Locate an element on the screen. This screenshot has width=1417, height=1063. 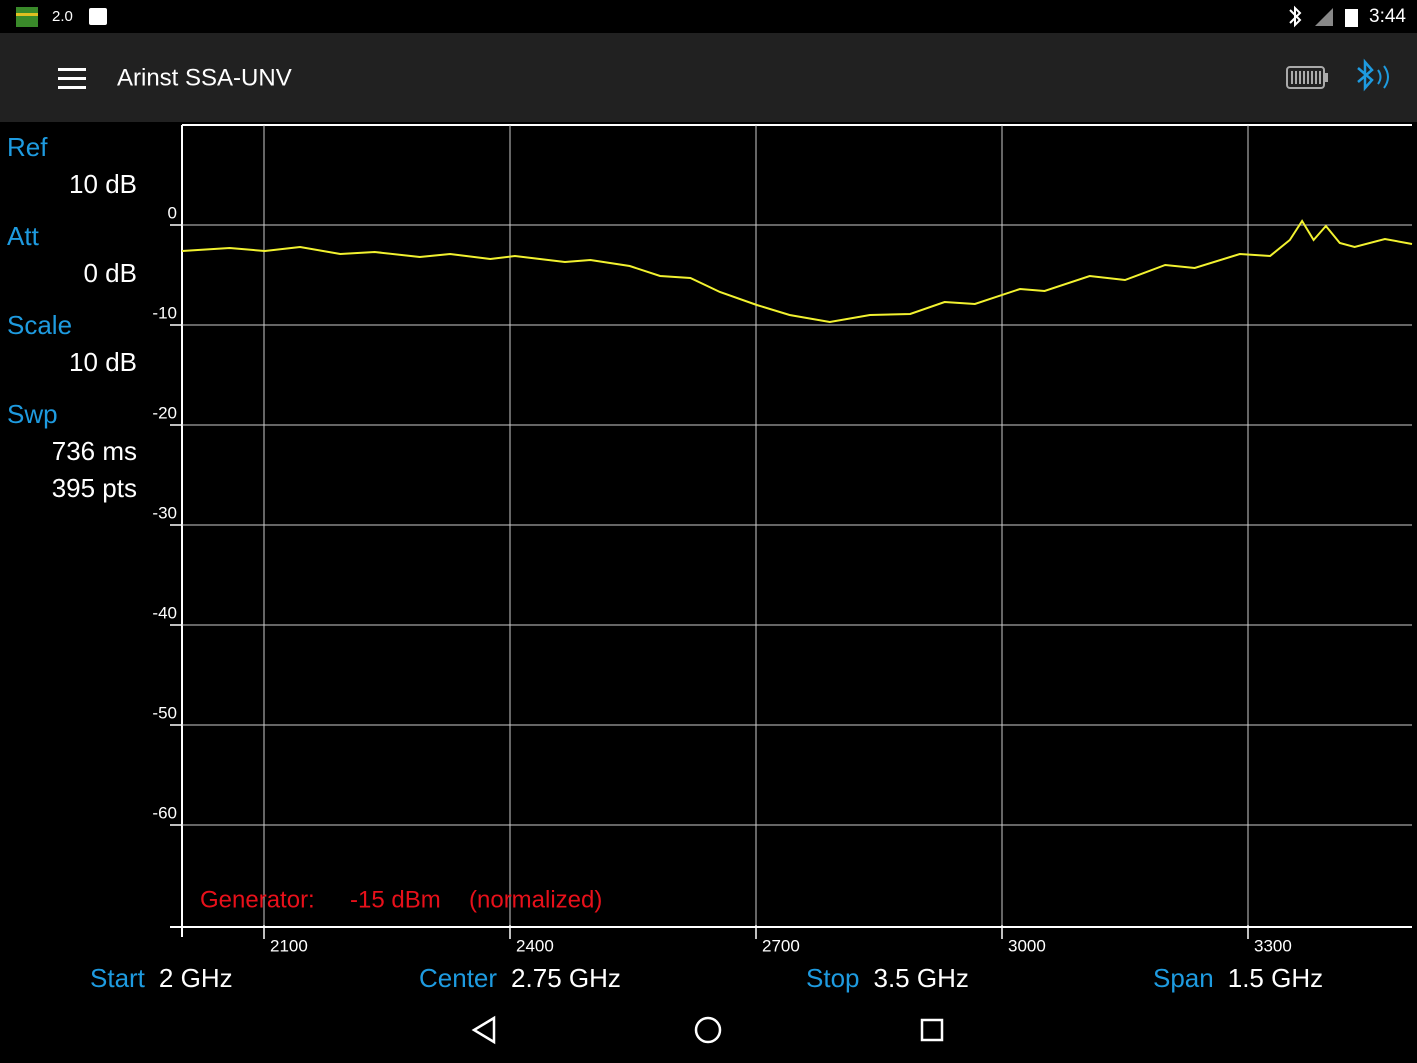
bluetooth-waves is located at coordinates (1383, 77).